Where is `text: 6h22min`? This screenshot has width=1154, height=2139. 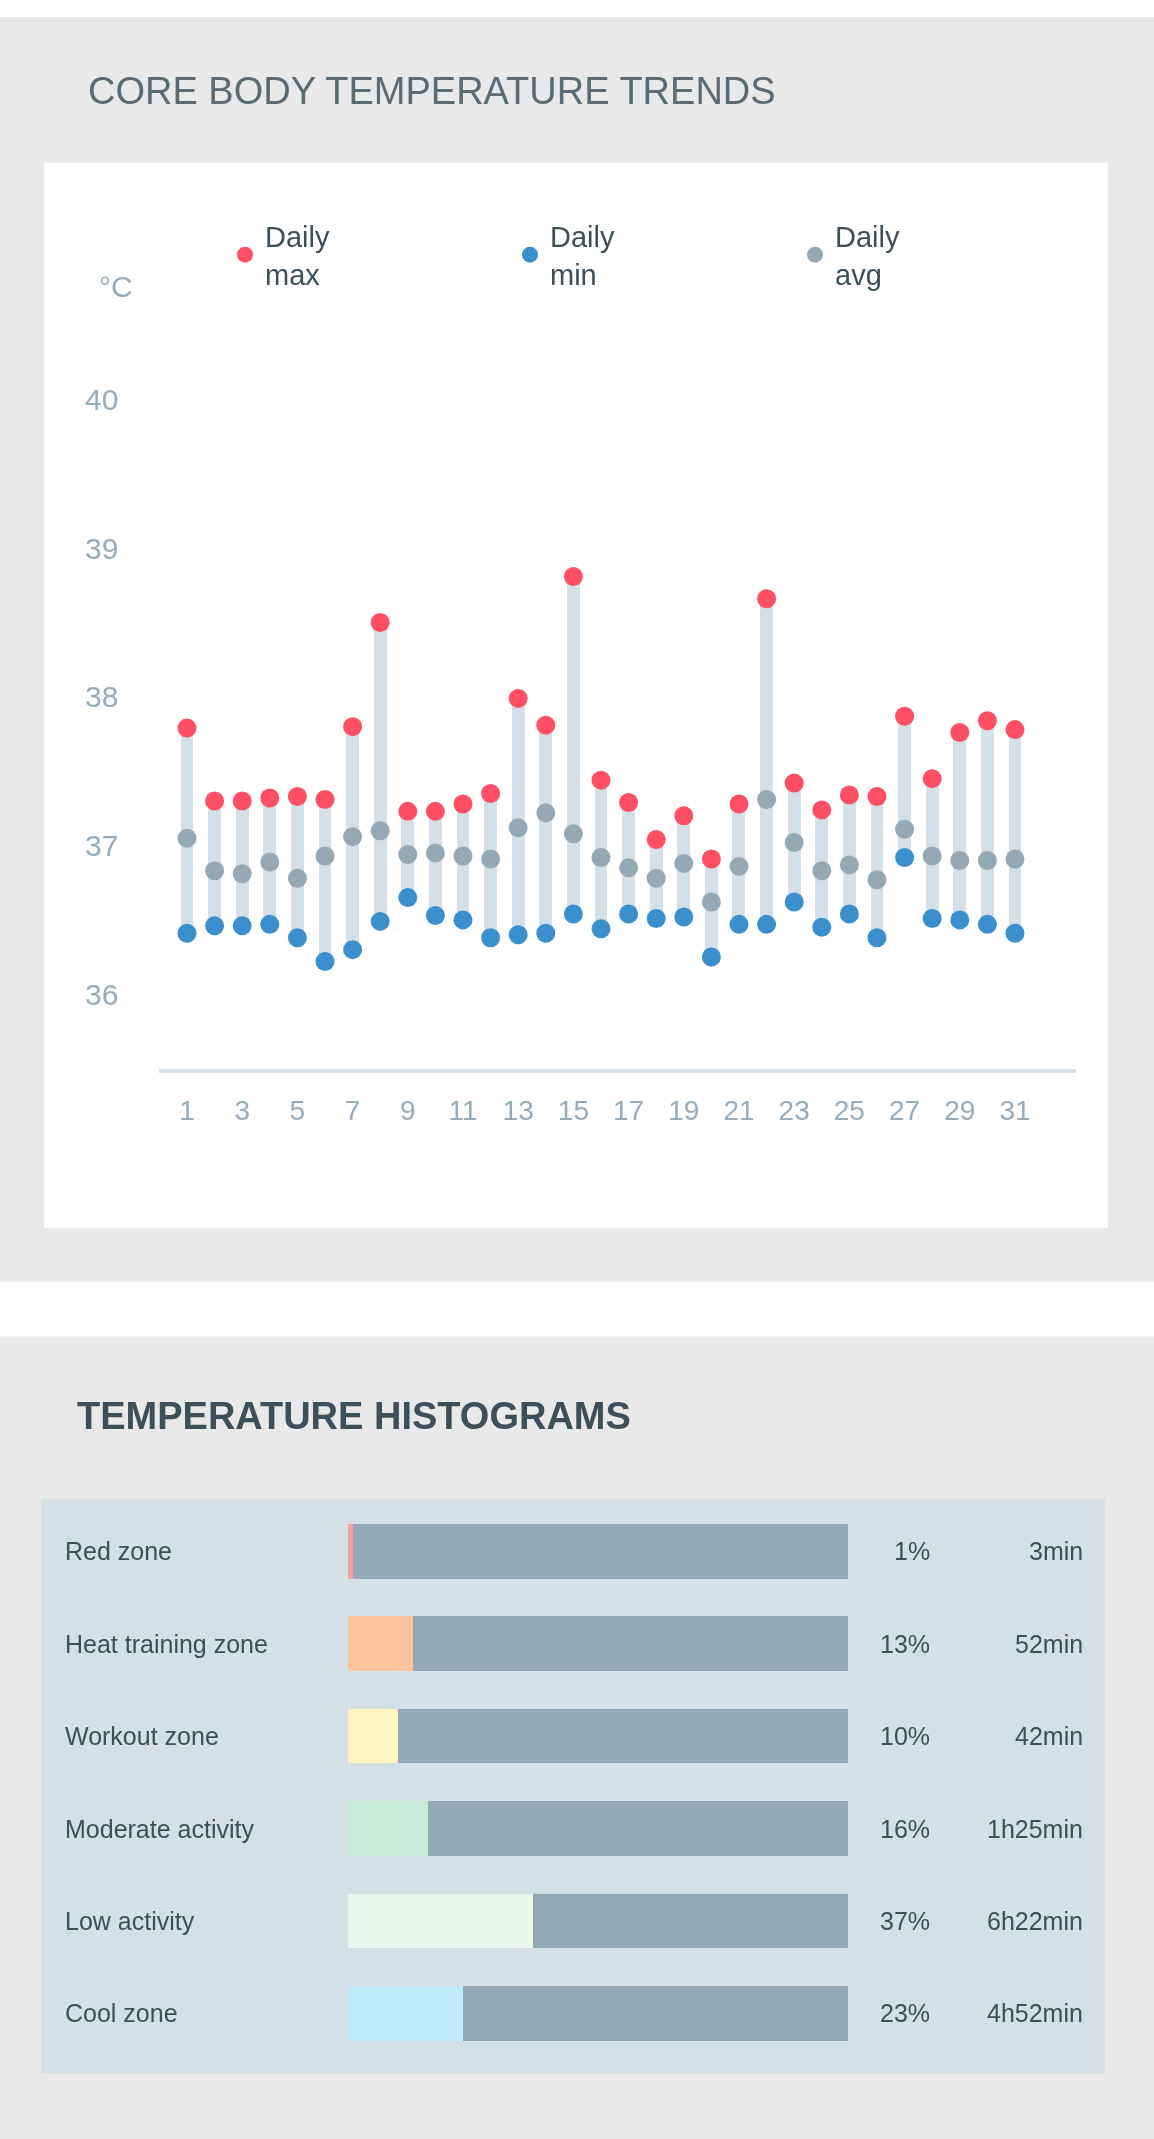 text: 6h22min is located at coordinates (1035, 1921).